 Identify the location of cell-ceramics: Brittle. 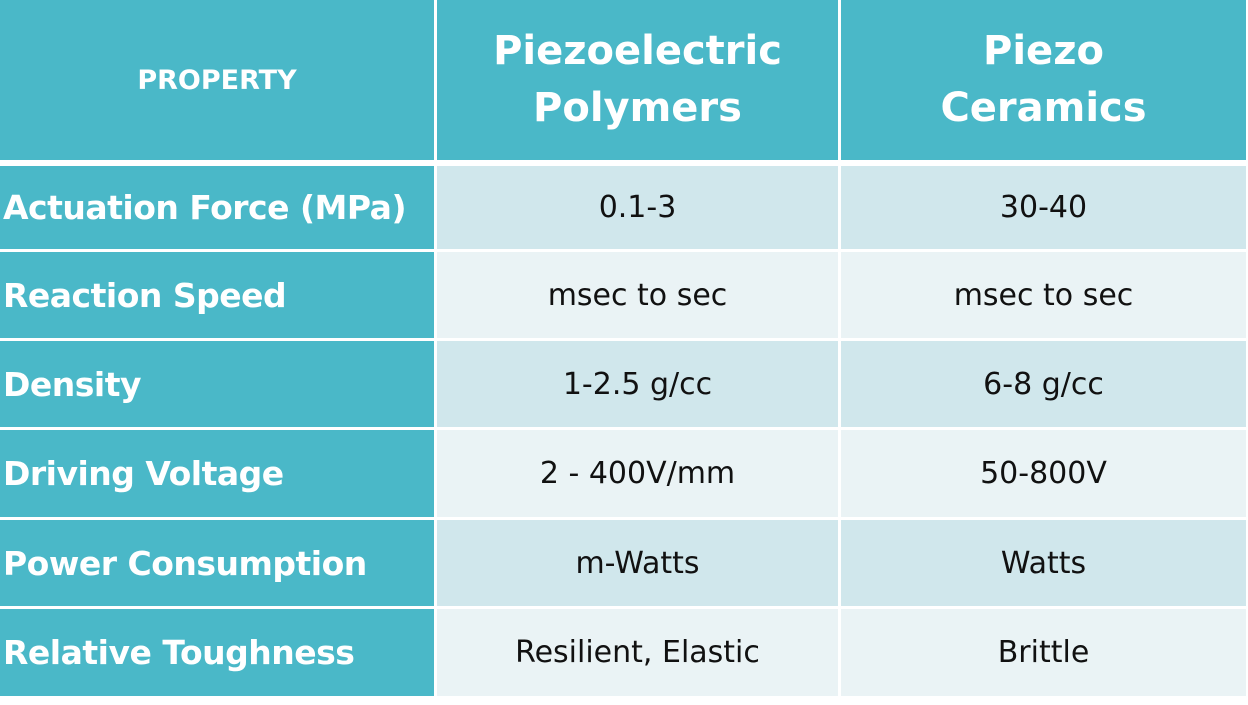
(1043, 652).